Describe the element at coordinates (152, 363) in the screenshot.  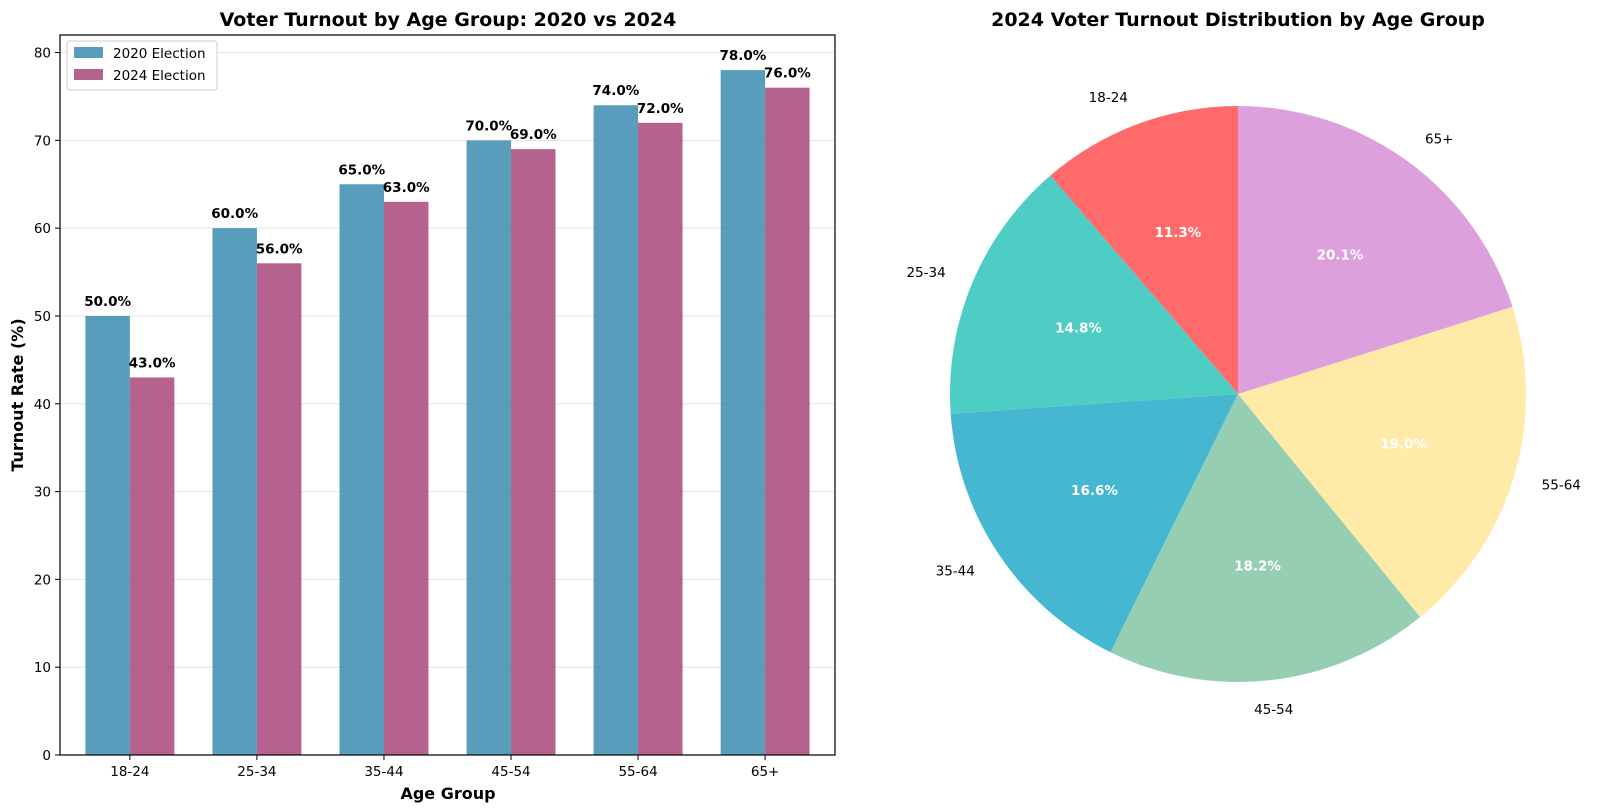
I see `bar-value-label-2024-18-24: 43.0%` at that location.